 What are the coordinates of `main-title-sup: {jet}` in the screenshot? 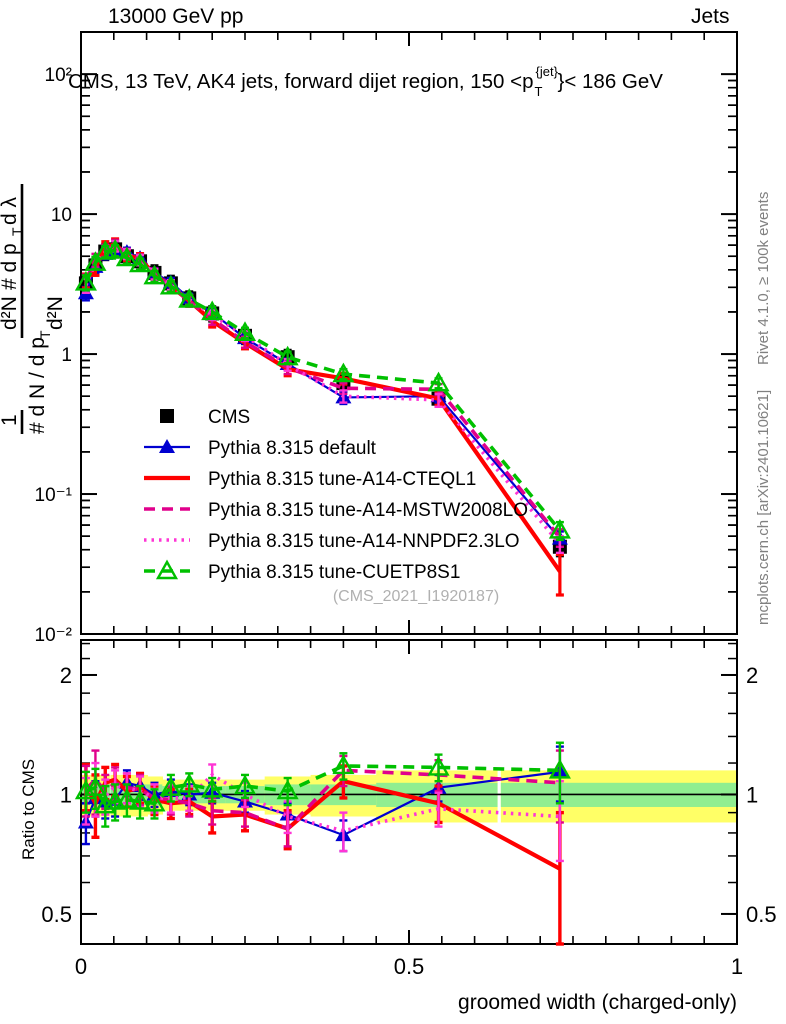 It's located at (547, 71).